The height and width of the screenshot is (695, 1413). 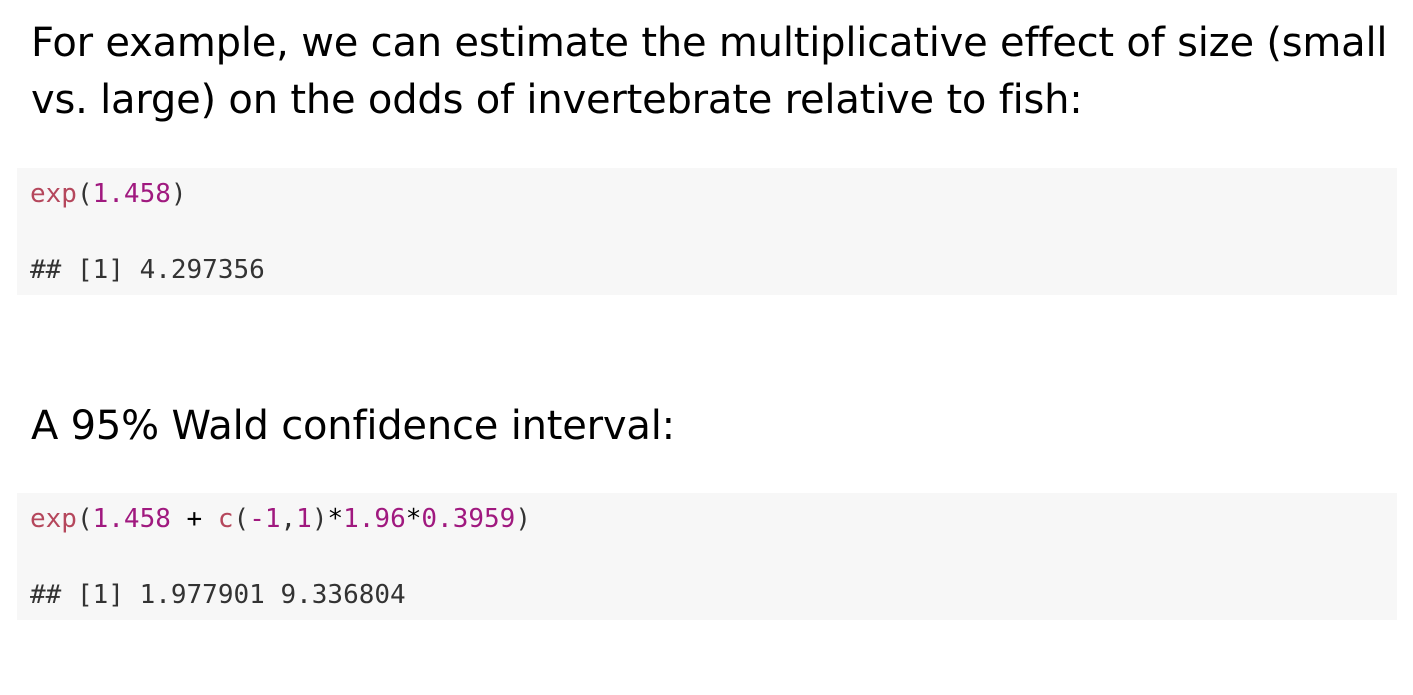 What do you see at coordinates (194, 519) in the screenshot?
I see `code-operator-token: +` at bounding box center [194, 519].